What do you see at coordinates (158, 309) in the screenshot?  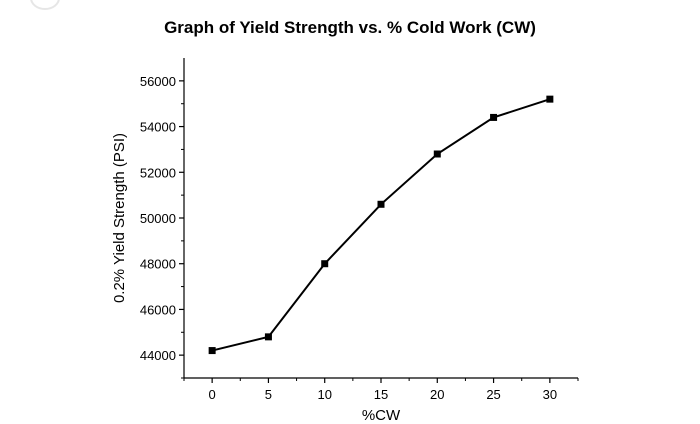 I see `y-tick-label: 46000` at bounding box center [158, 309].